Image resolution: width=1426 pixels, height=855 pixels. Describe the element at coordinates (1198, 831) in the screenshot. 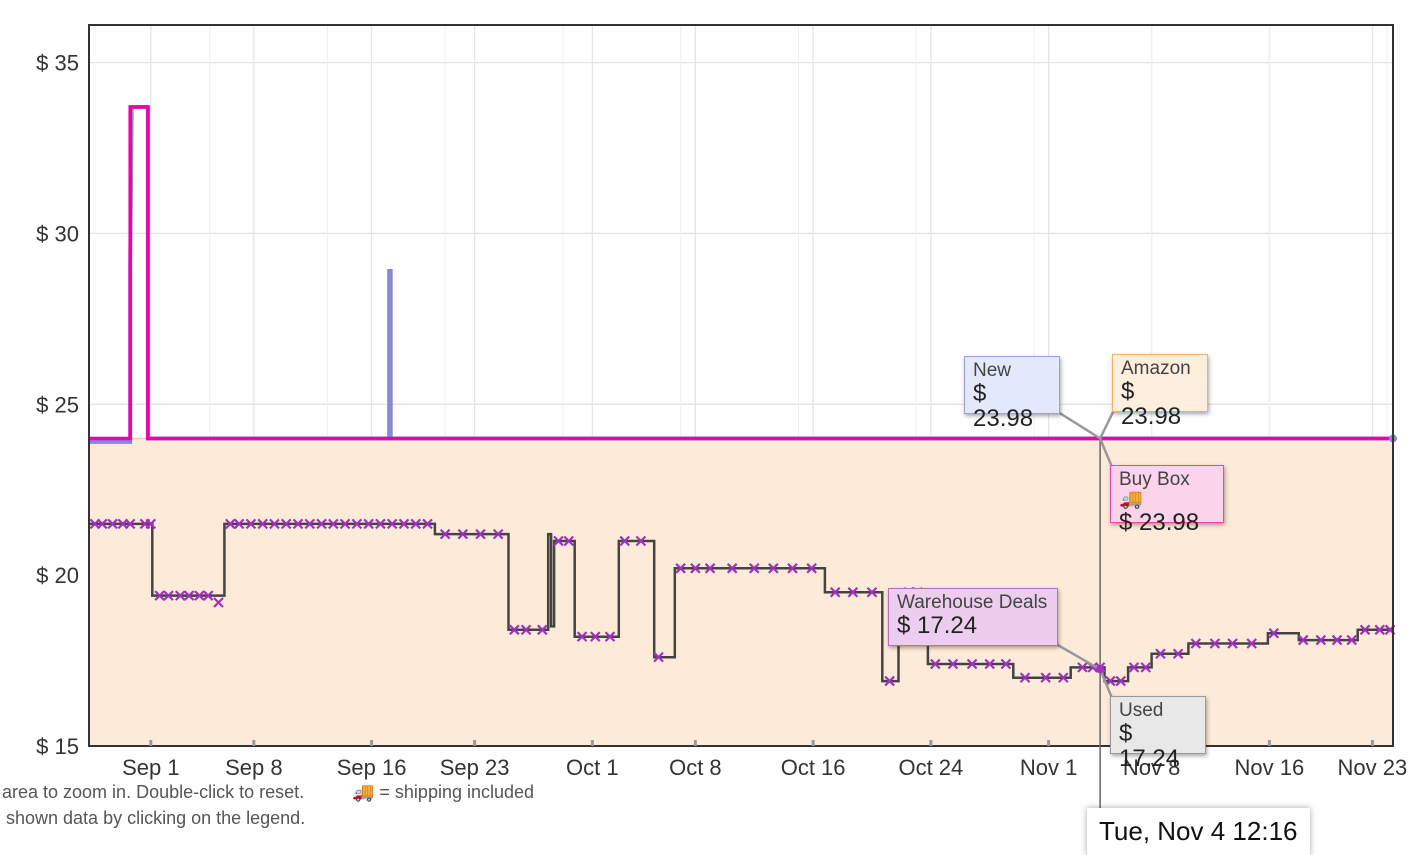

I see `date-tooltip: Tue, Nov 4 12:16` at that location.